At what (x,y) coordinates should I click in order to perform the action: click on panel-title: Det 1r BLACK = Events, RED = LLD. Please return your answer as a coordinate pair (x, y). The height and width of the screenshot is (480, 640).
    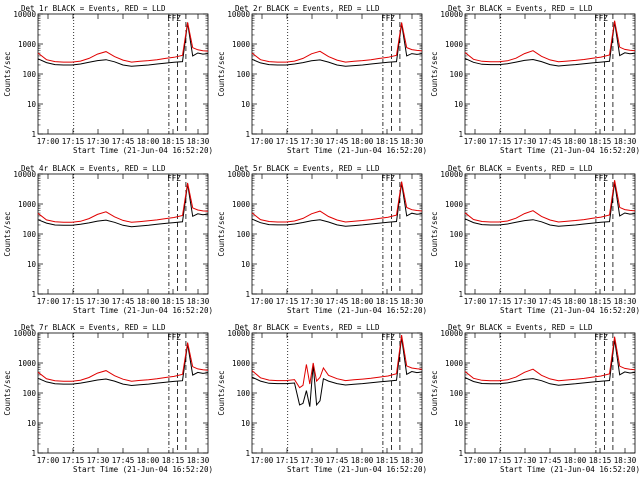
    Looking at the image, I should click on (93, 8).